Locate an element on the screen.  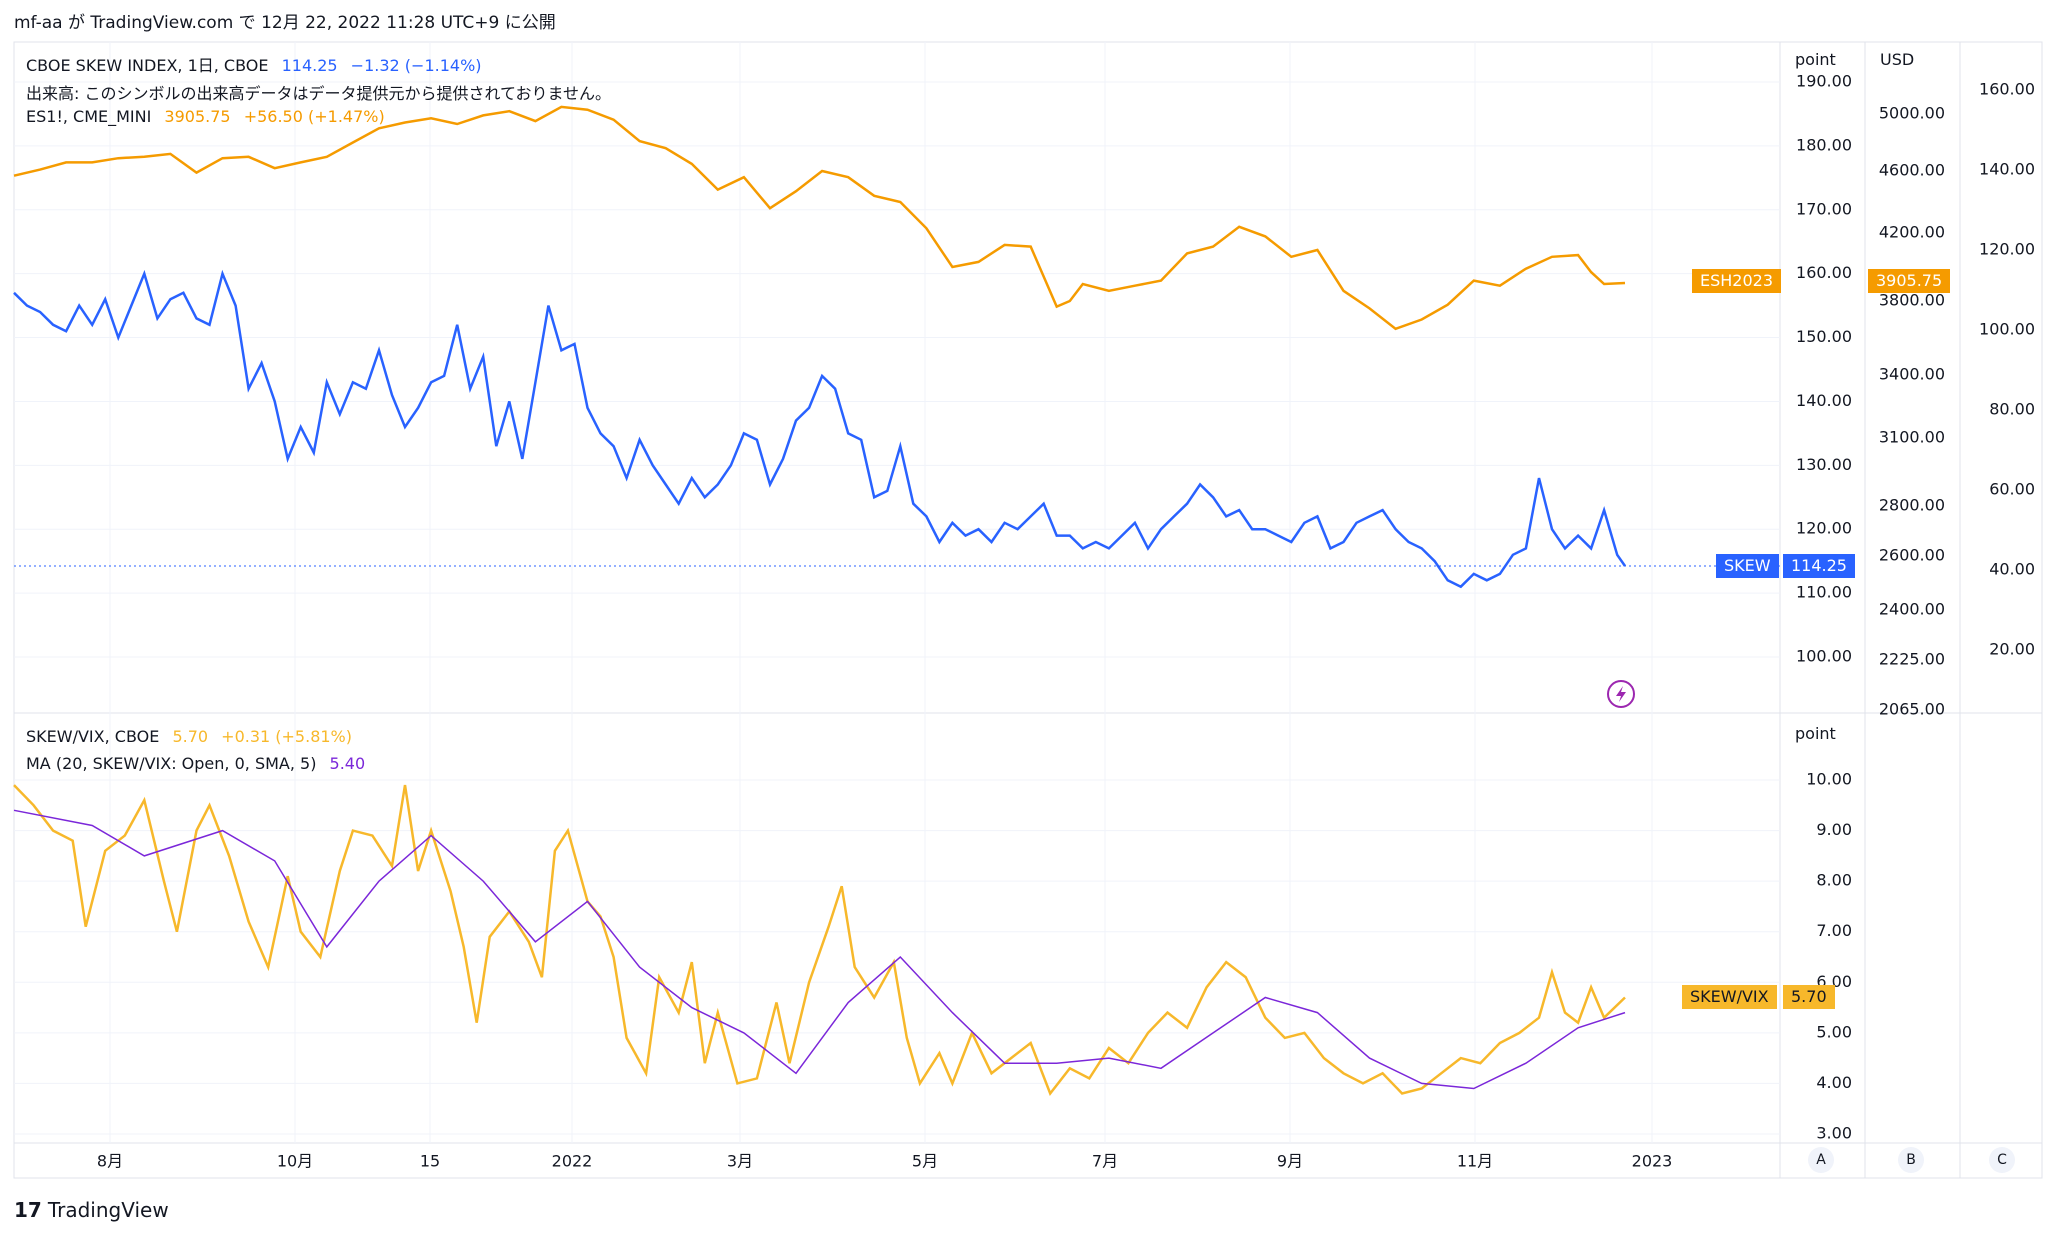
tradingview-mark-icon: 17 is located at coordinates (28, 1210).